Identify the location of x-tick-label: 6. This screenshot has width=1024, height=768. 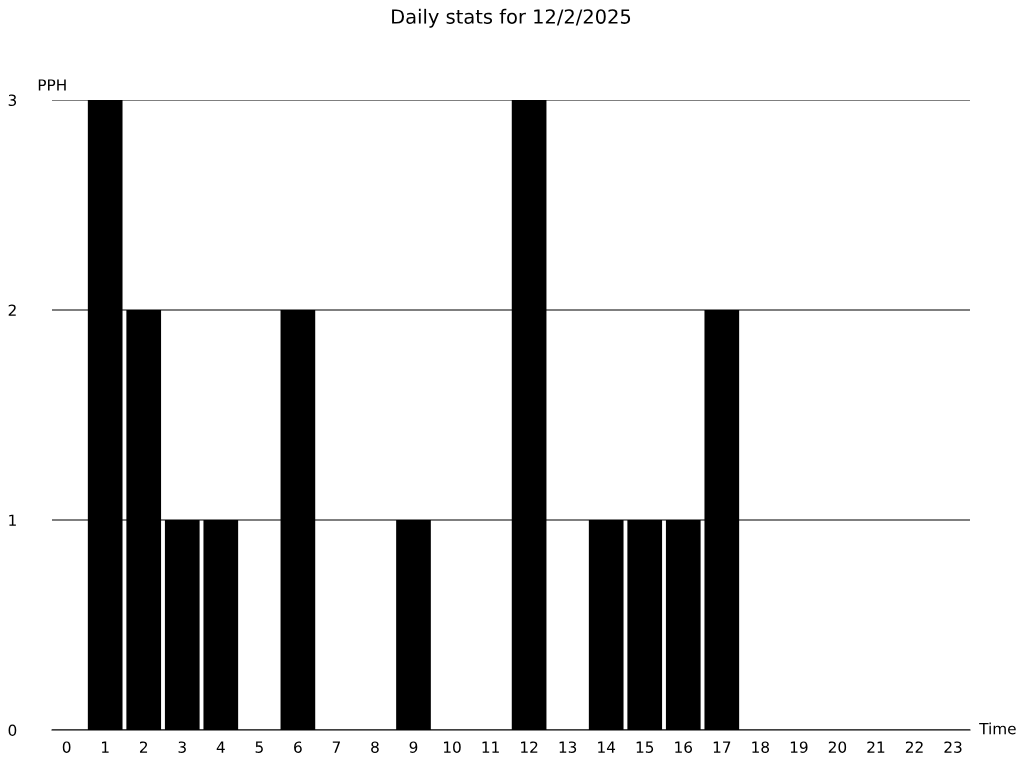
(298, 747).